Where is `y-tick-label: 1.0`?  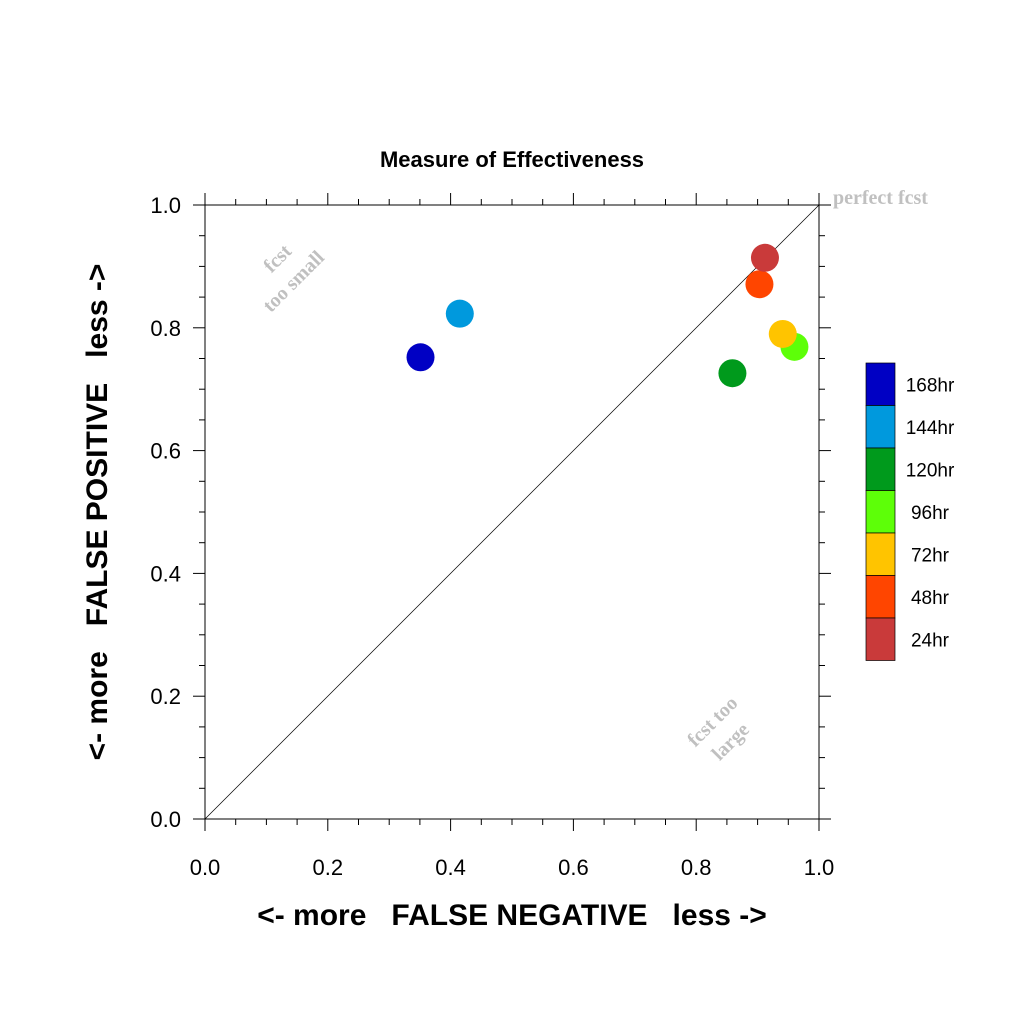 y-tick-label: 1.0 is located at coordinates (165, 205).